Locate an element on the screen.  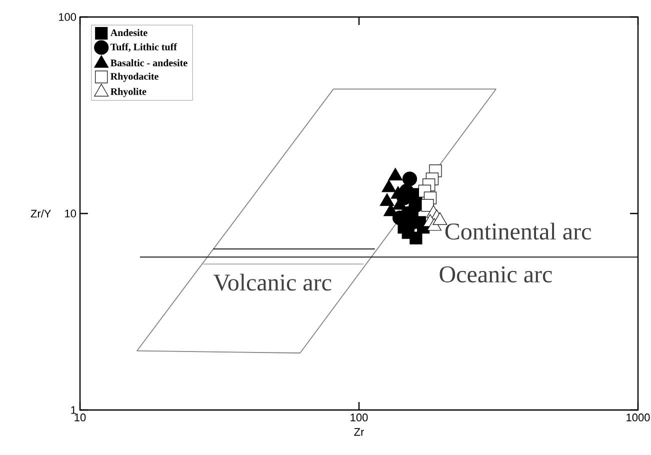
annotation: Continental arc is located at coordinates (518, 231).